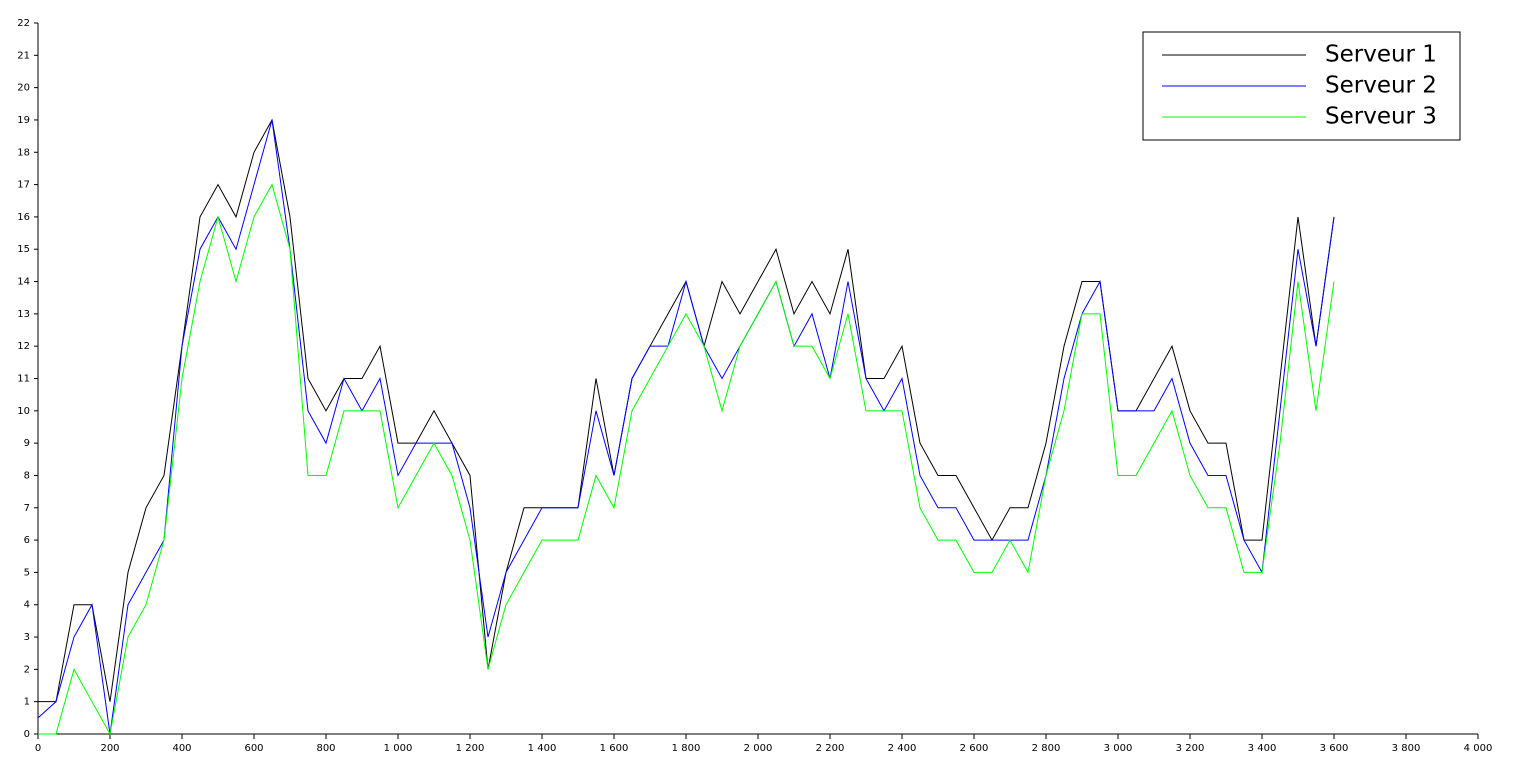 The height and width of the screenshot is (778, 1514). I want to click on y-tick-label: 2, so click(27, 669).